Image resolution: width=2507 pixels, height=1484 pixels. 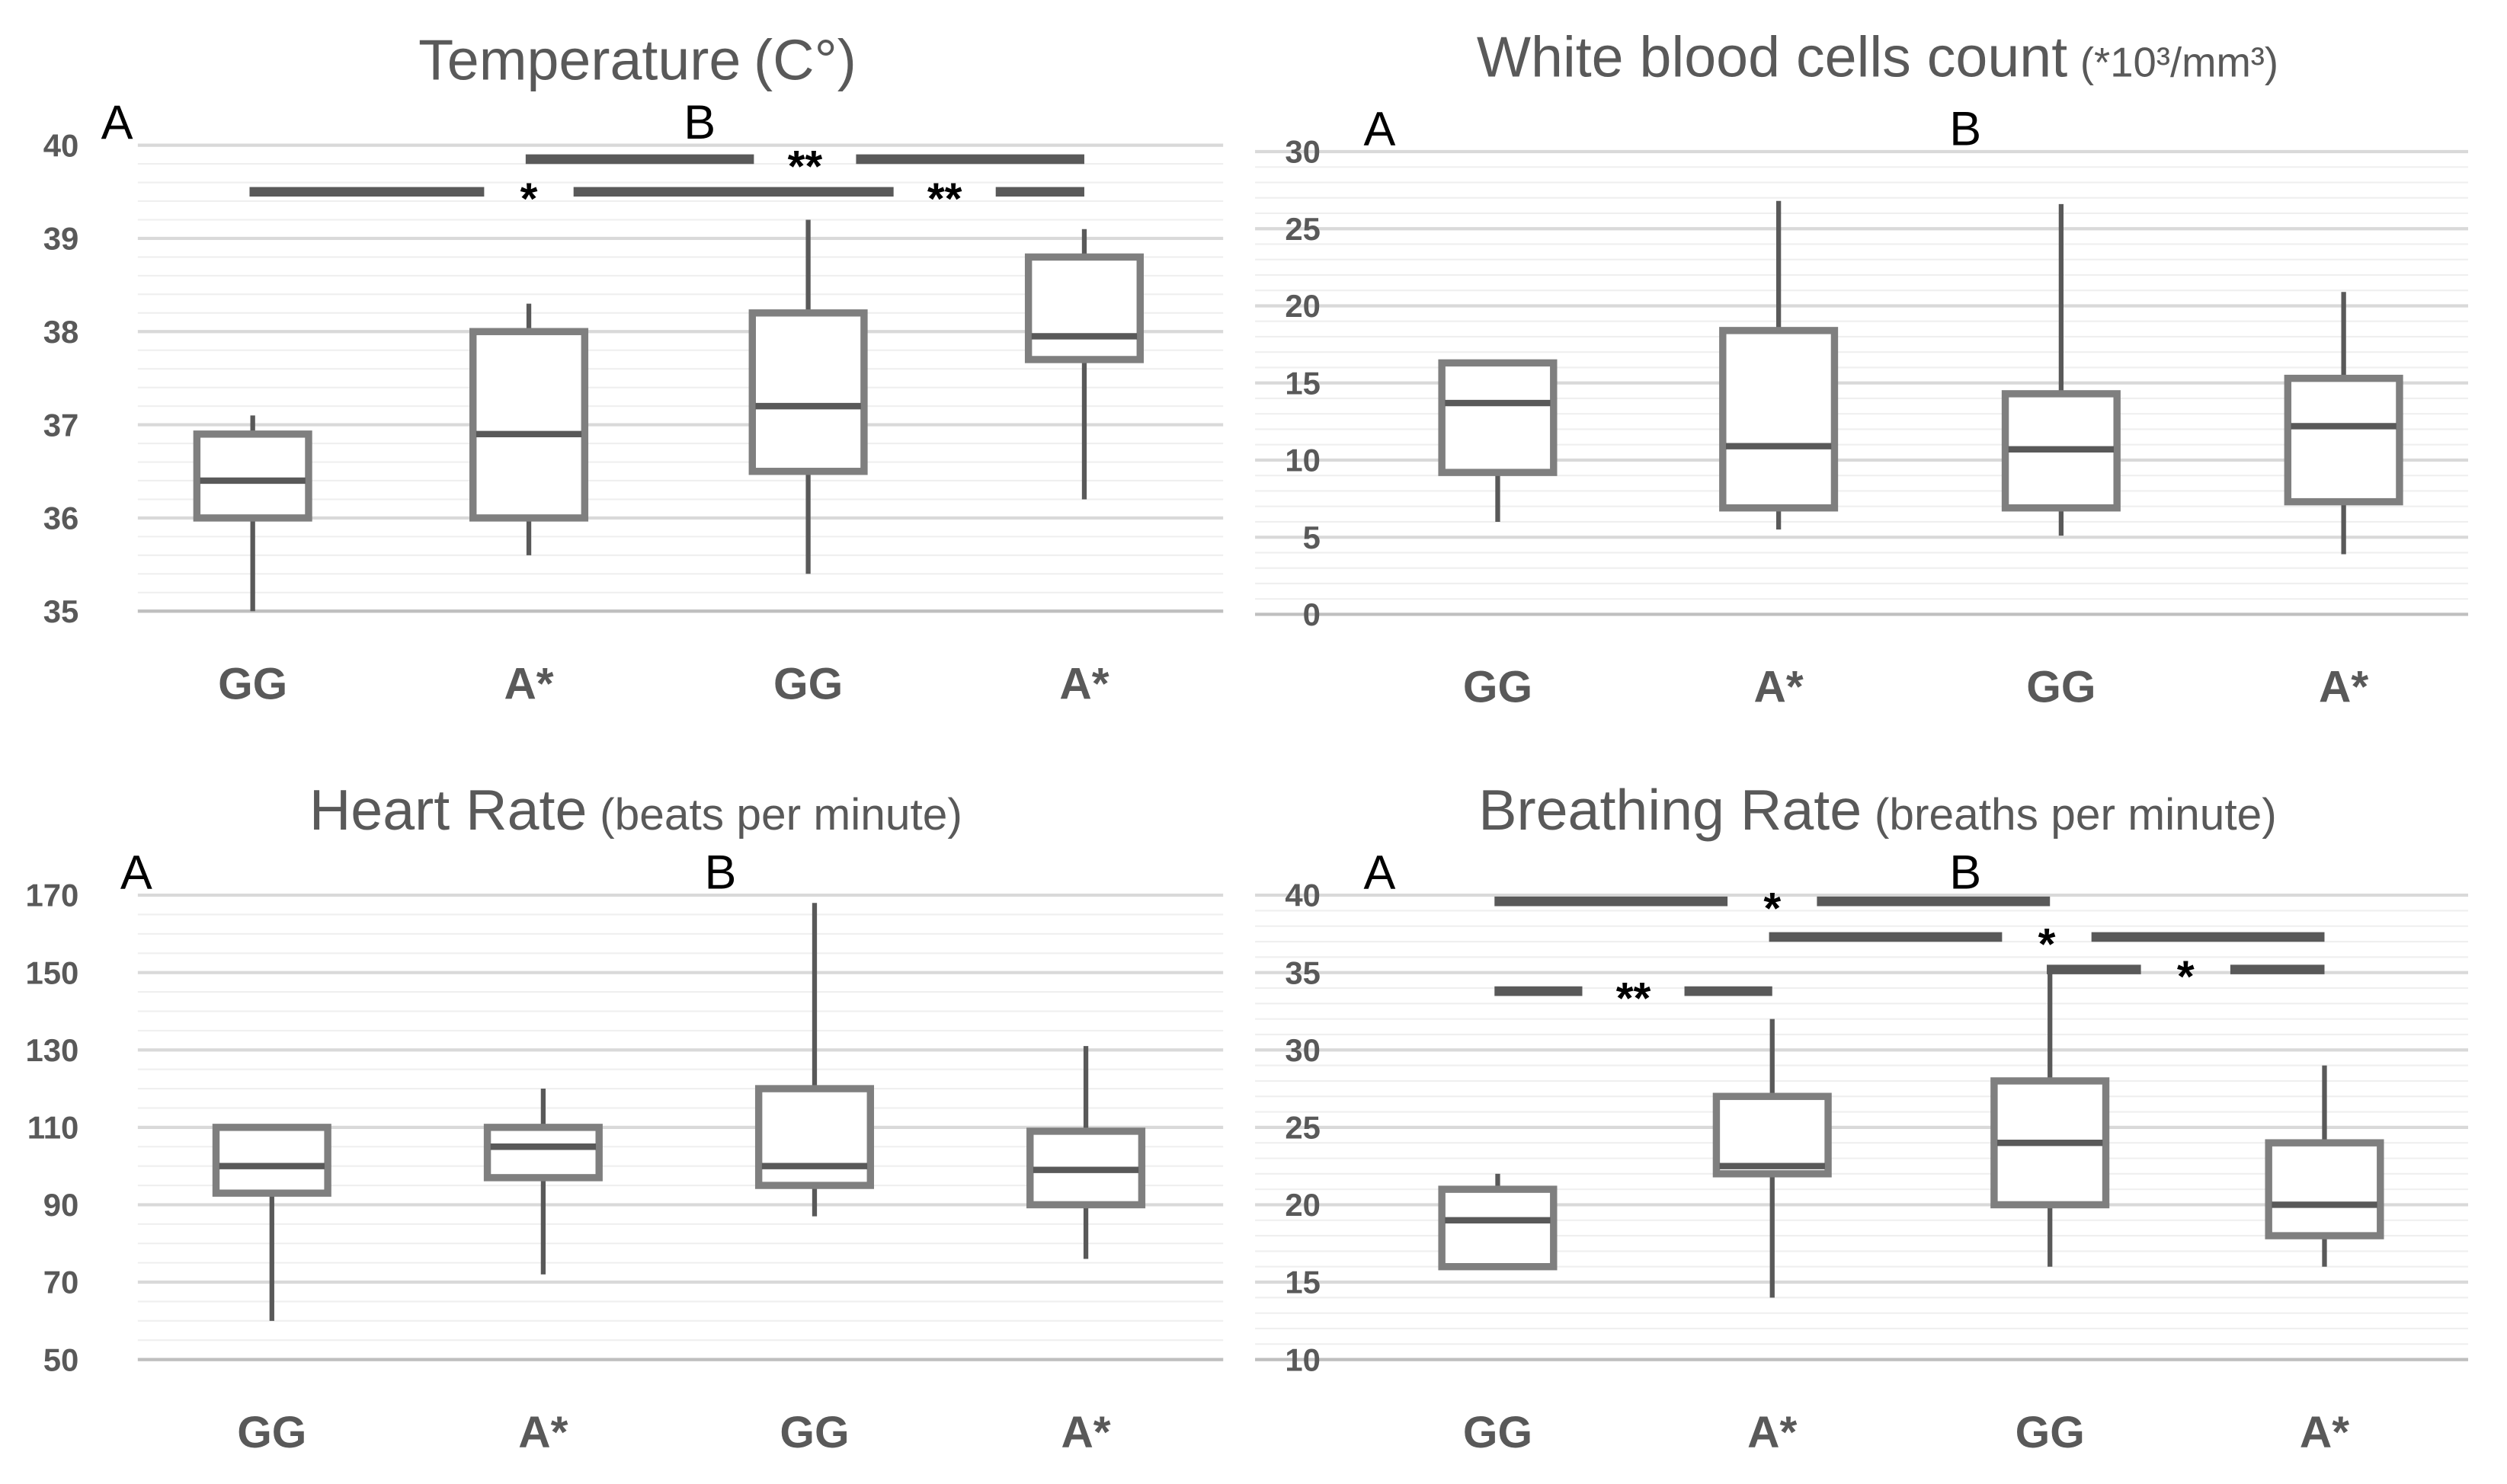 What do you see at coordinates (579, 60) in the screenshot?
I see `chart-title-main: Temperature` at bounding box center [579, 60].